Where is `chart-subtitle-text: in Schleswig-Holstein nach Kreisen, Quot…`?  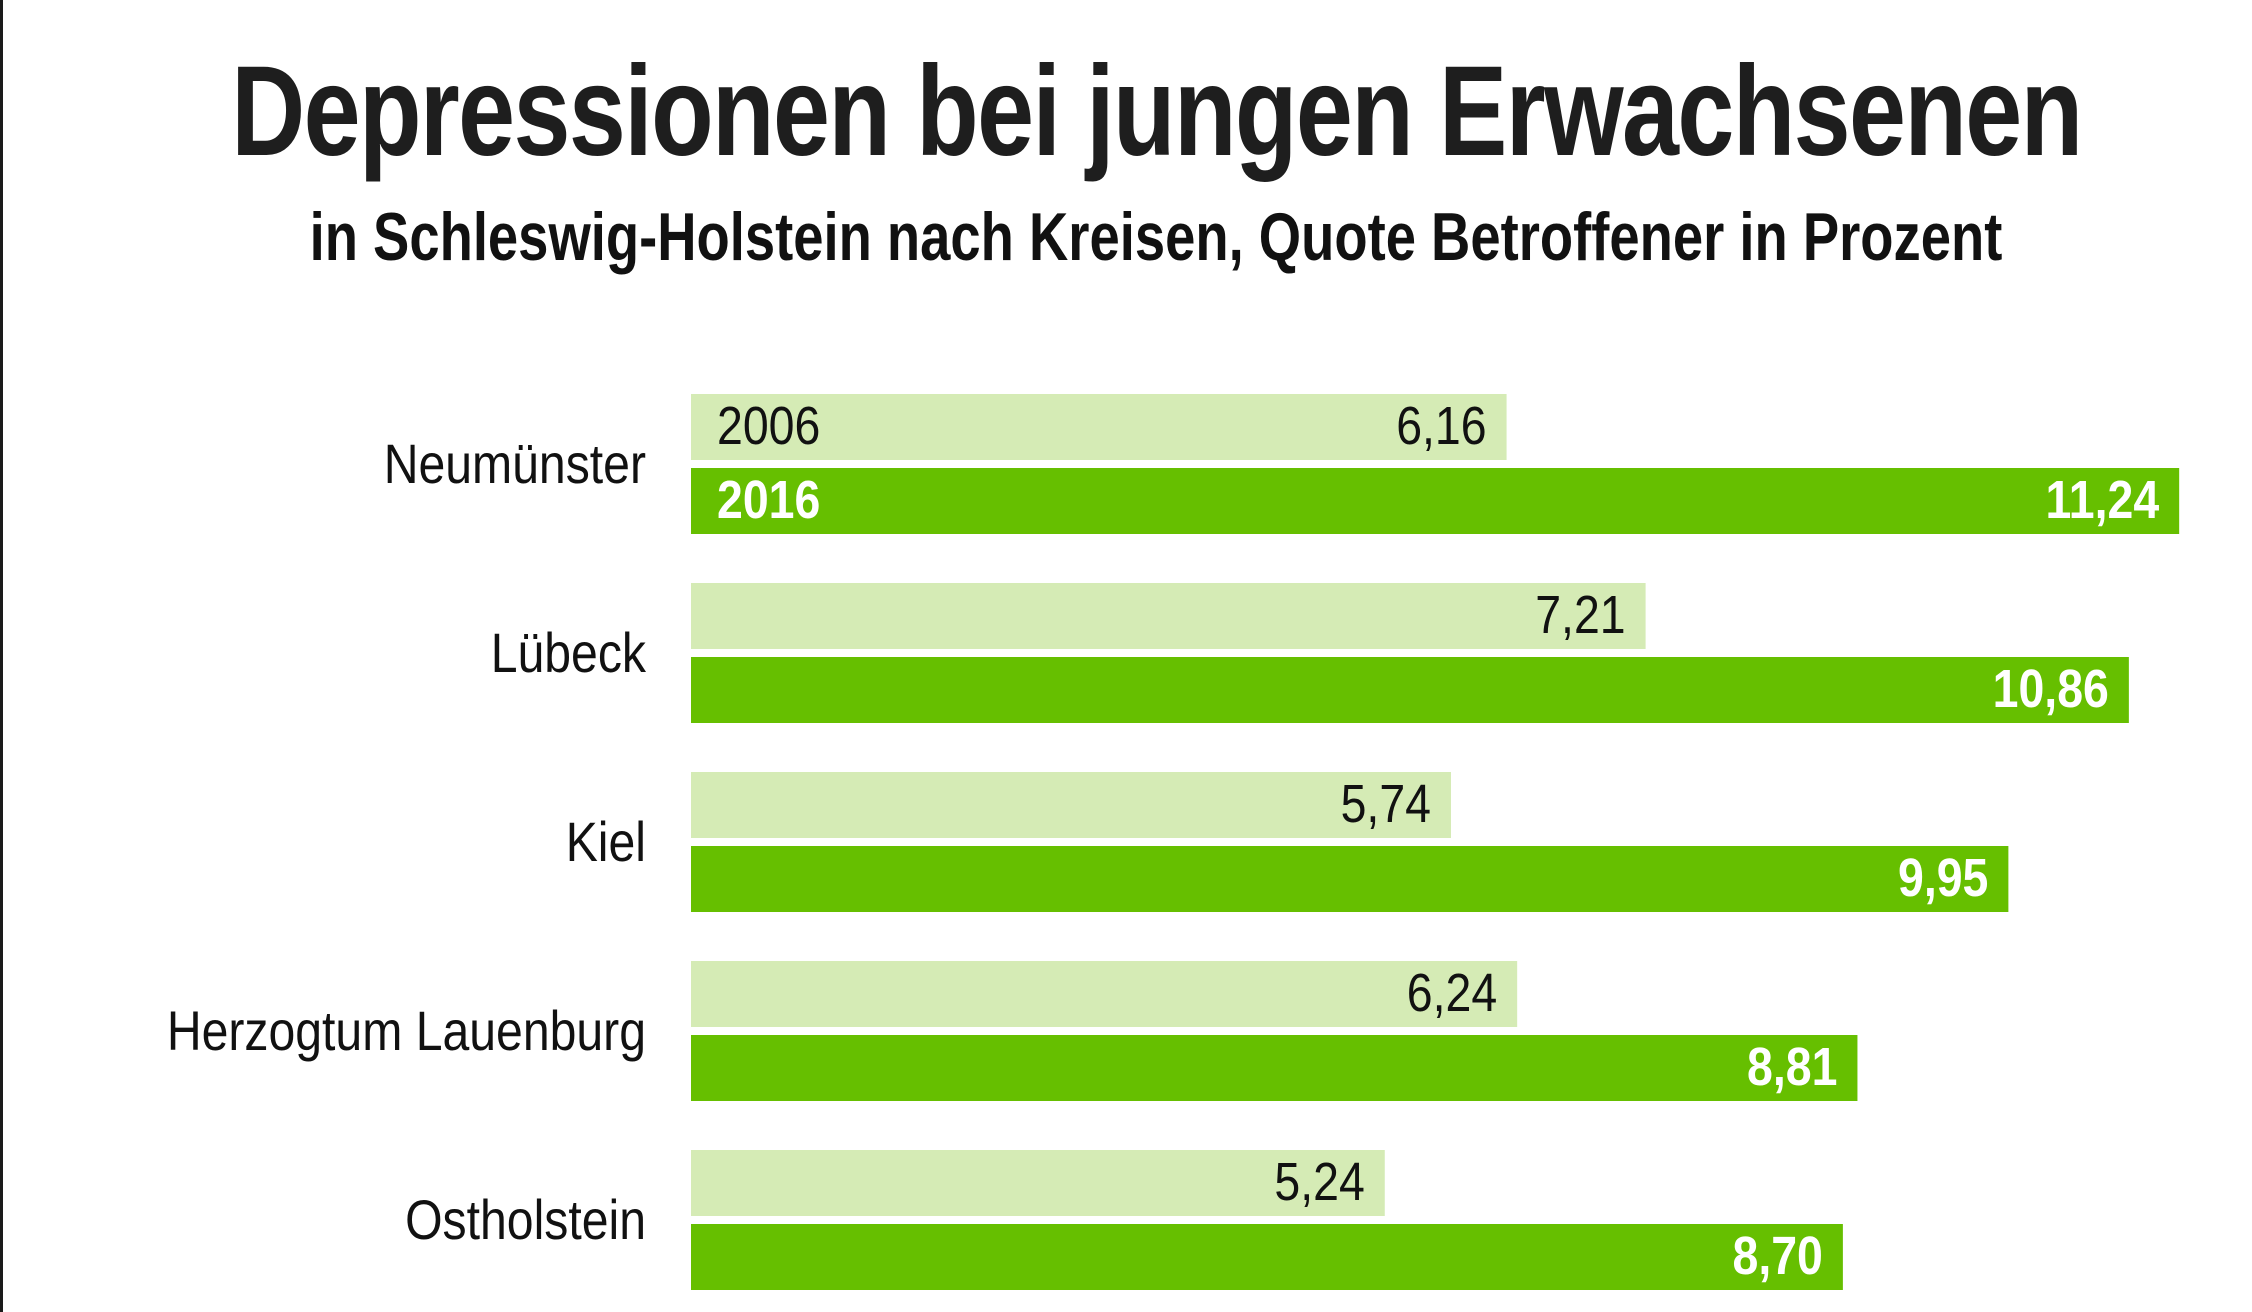
chart-subtitle-text: in Schleswig-Holstein nach Kreisen, Quot… is located at coordinates (1156, 237).